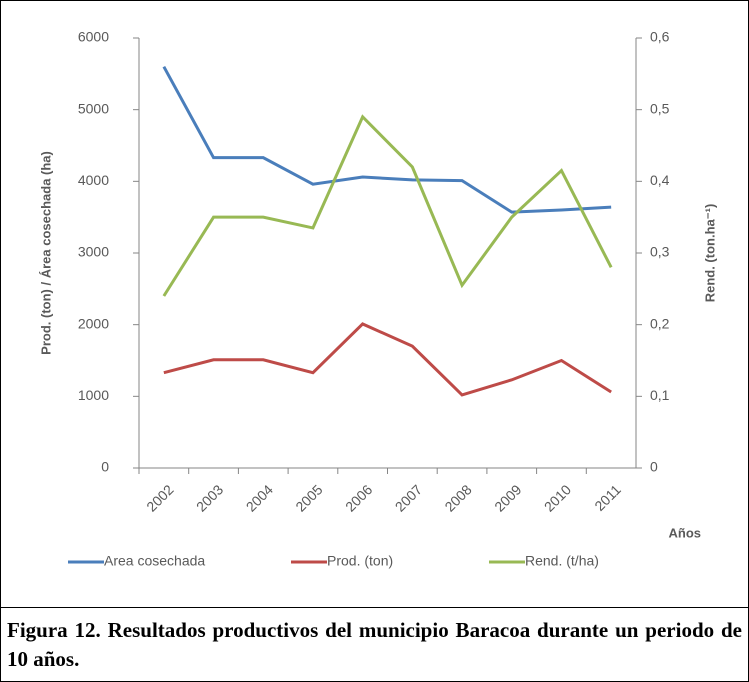 The height and width of the screenshot is (682, 749). What do you see at coordinates (685, 532) in the screenshot?
I see `x-axis-label: Años` at bounding box center [685, 532].